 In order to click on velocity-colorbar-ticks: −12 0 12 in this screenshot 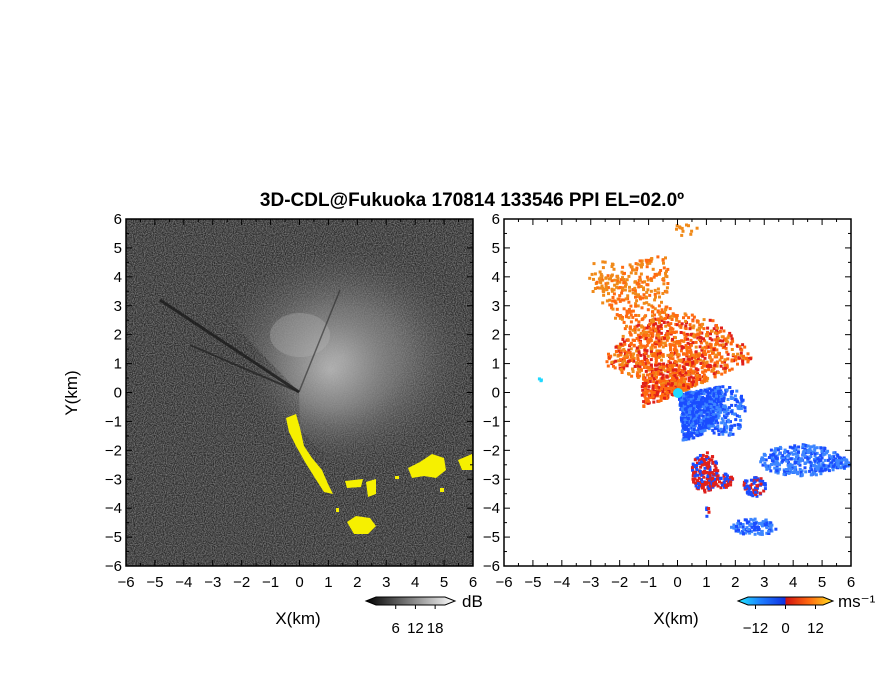, I will do `click(783, 621)`.